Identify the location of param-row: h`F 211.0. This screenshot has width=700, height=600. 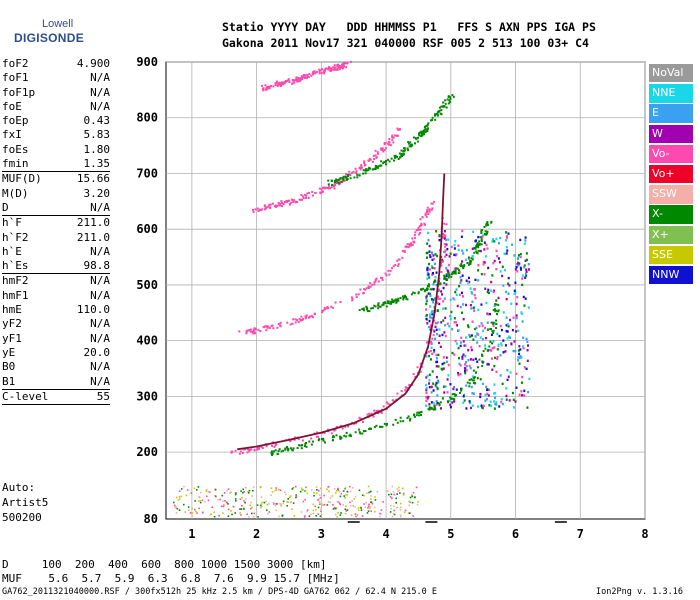
(56, 223).